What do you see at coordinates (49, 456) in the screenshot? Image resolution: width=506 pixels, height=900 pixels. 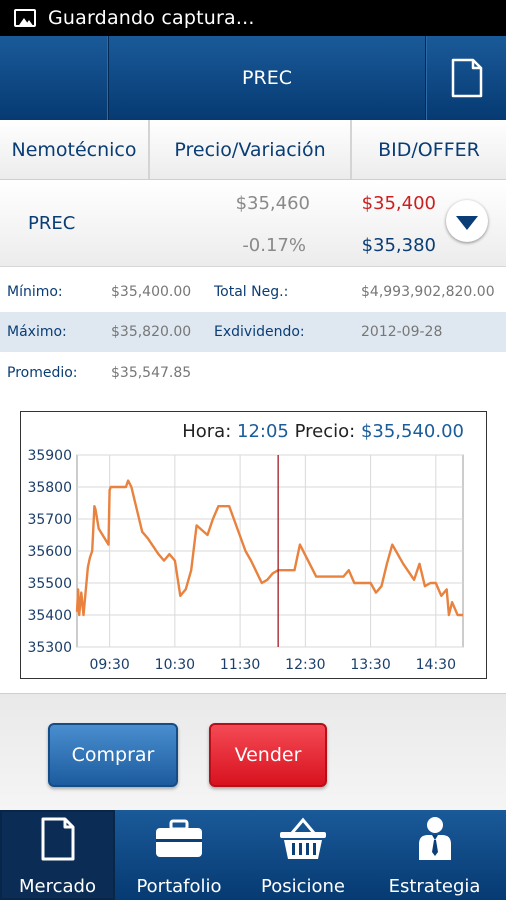 I see `y-tick-label: 35900` at bounding box center [49, 456].